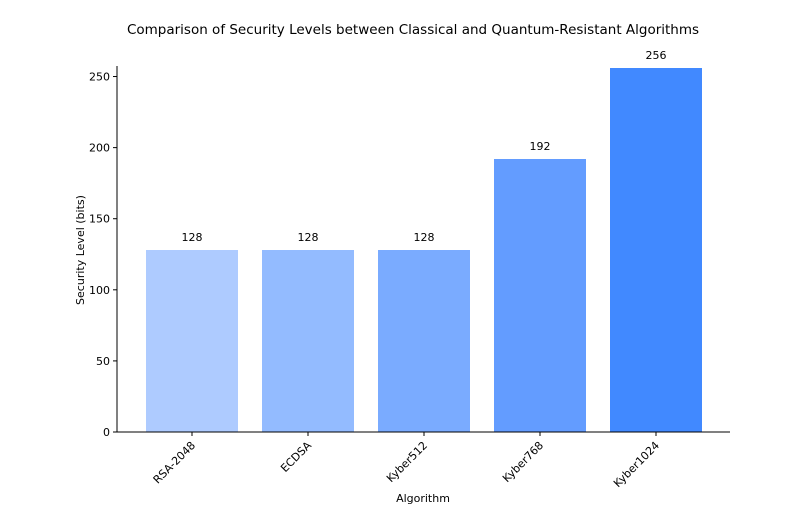 The width and height of the screenshot is (804, 527). I want to click on x-tick-label: Kyber768, so click(523, 462).